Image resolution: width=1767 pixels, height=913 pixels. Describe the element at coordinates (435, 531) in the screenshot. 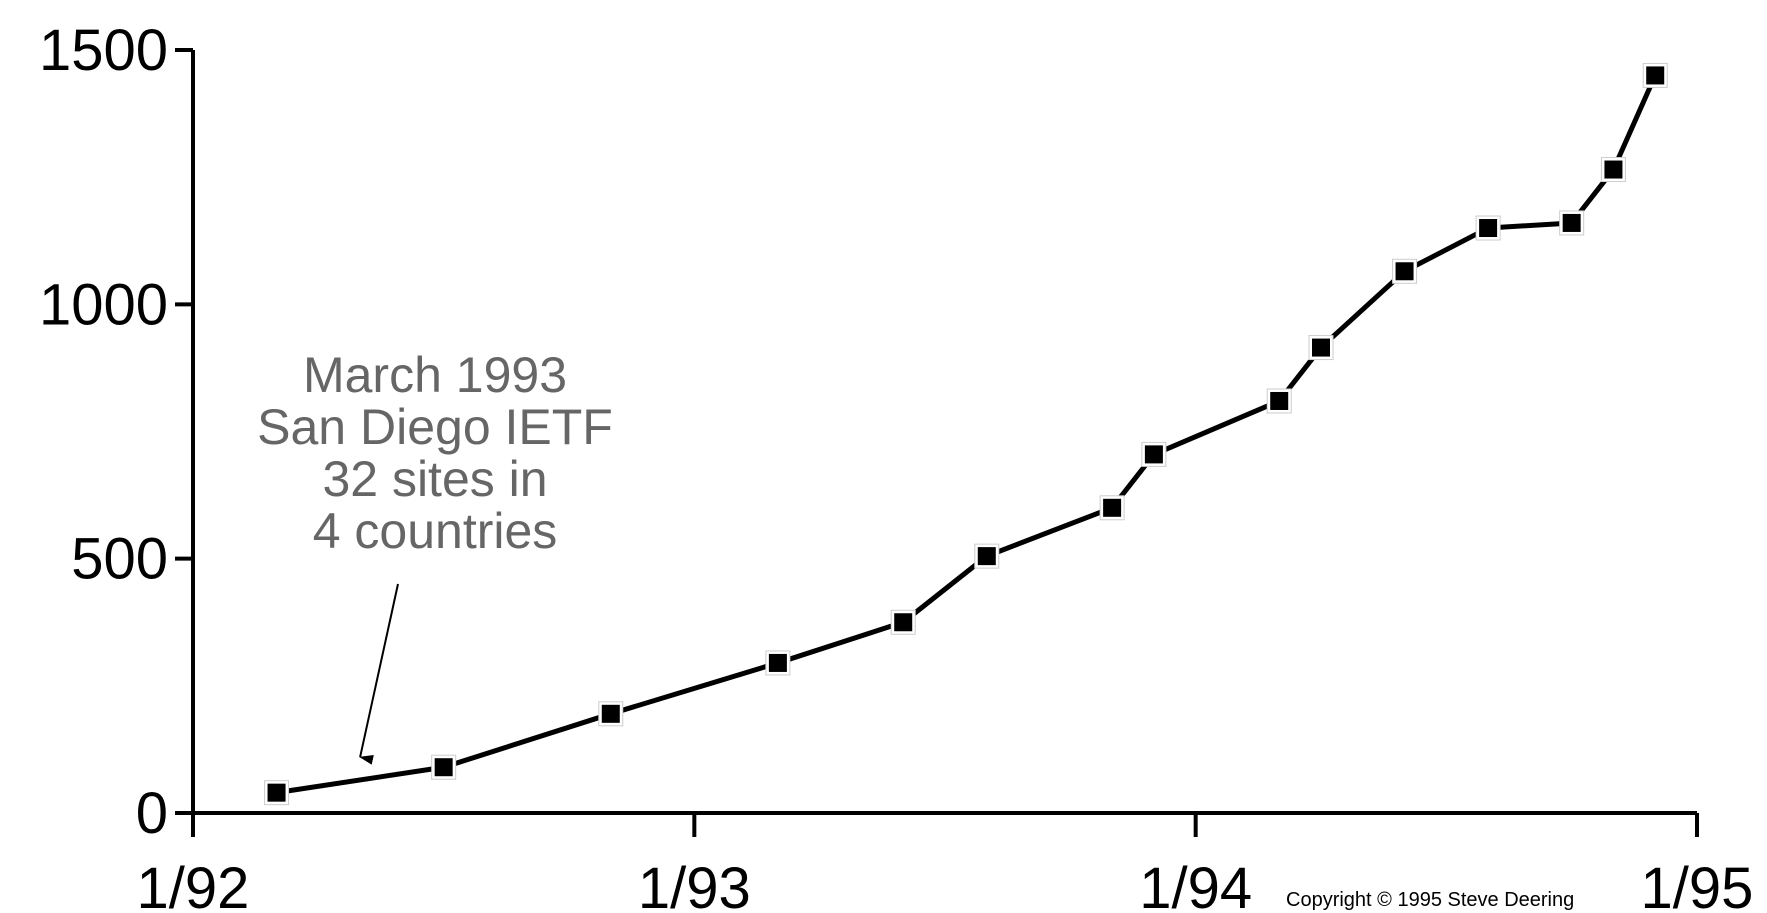

I see `annotation-text-line: 4 countries` at that location.